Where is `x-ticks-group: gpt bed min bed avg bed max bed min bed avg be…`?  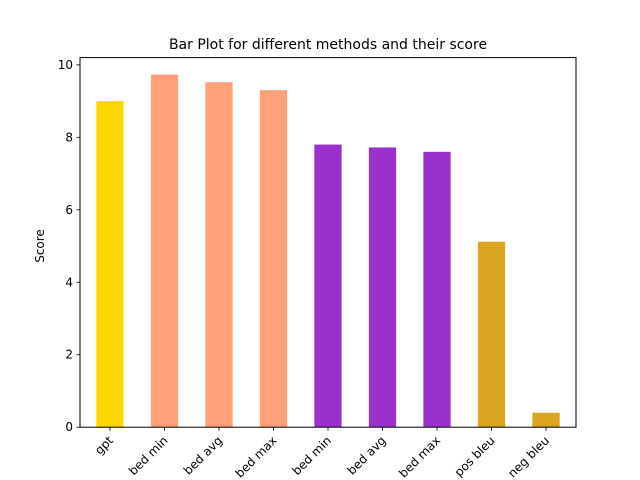 x-ticks-group: gpt bed min bed avg bed max bed min bed avg be… is located at coordinates (322, 453).